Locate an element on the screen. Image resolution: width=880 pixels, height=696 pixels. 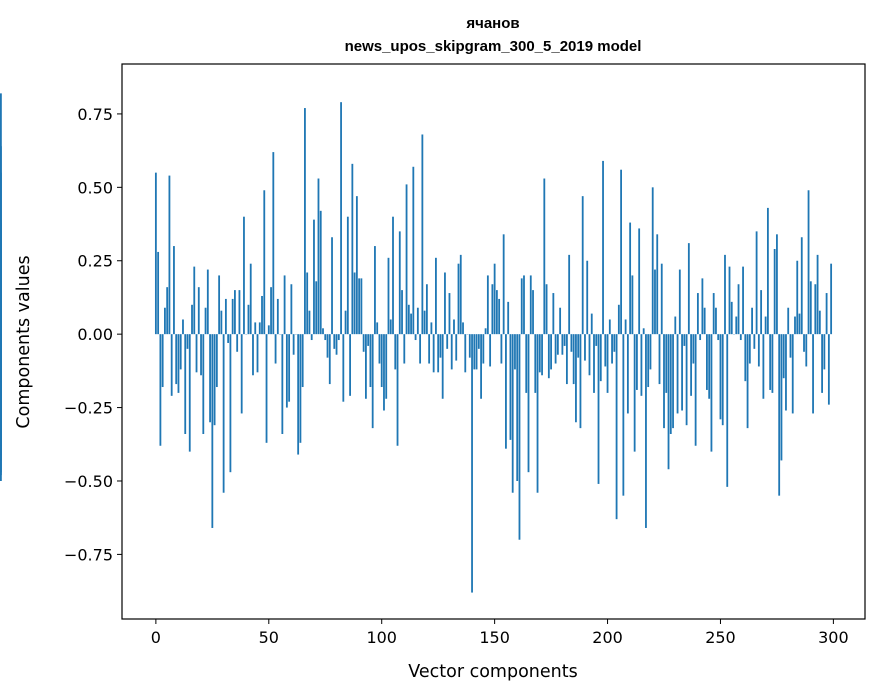
chart-subtitle: news_upos_skipgram_300_5_2019 model is located at coordinates (493, 46).